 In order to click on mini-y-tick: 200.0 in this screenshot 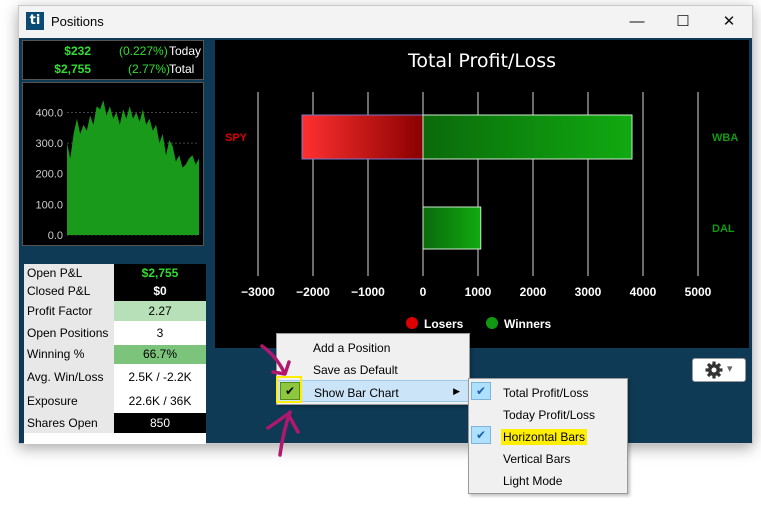, I will do `click(49, 175)`.